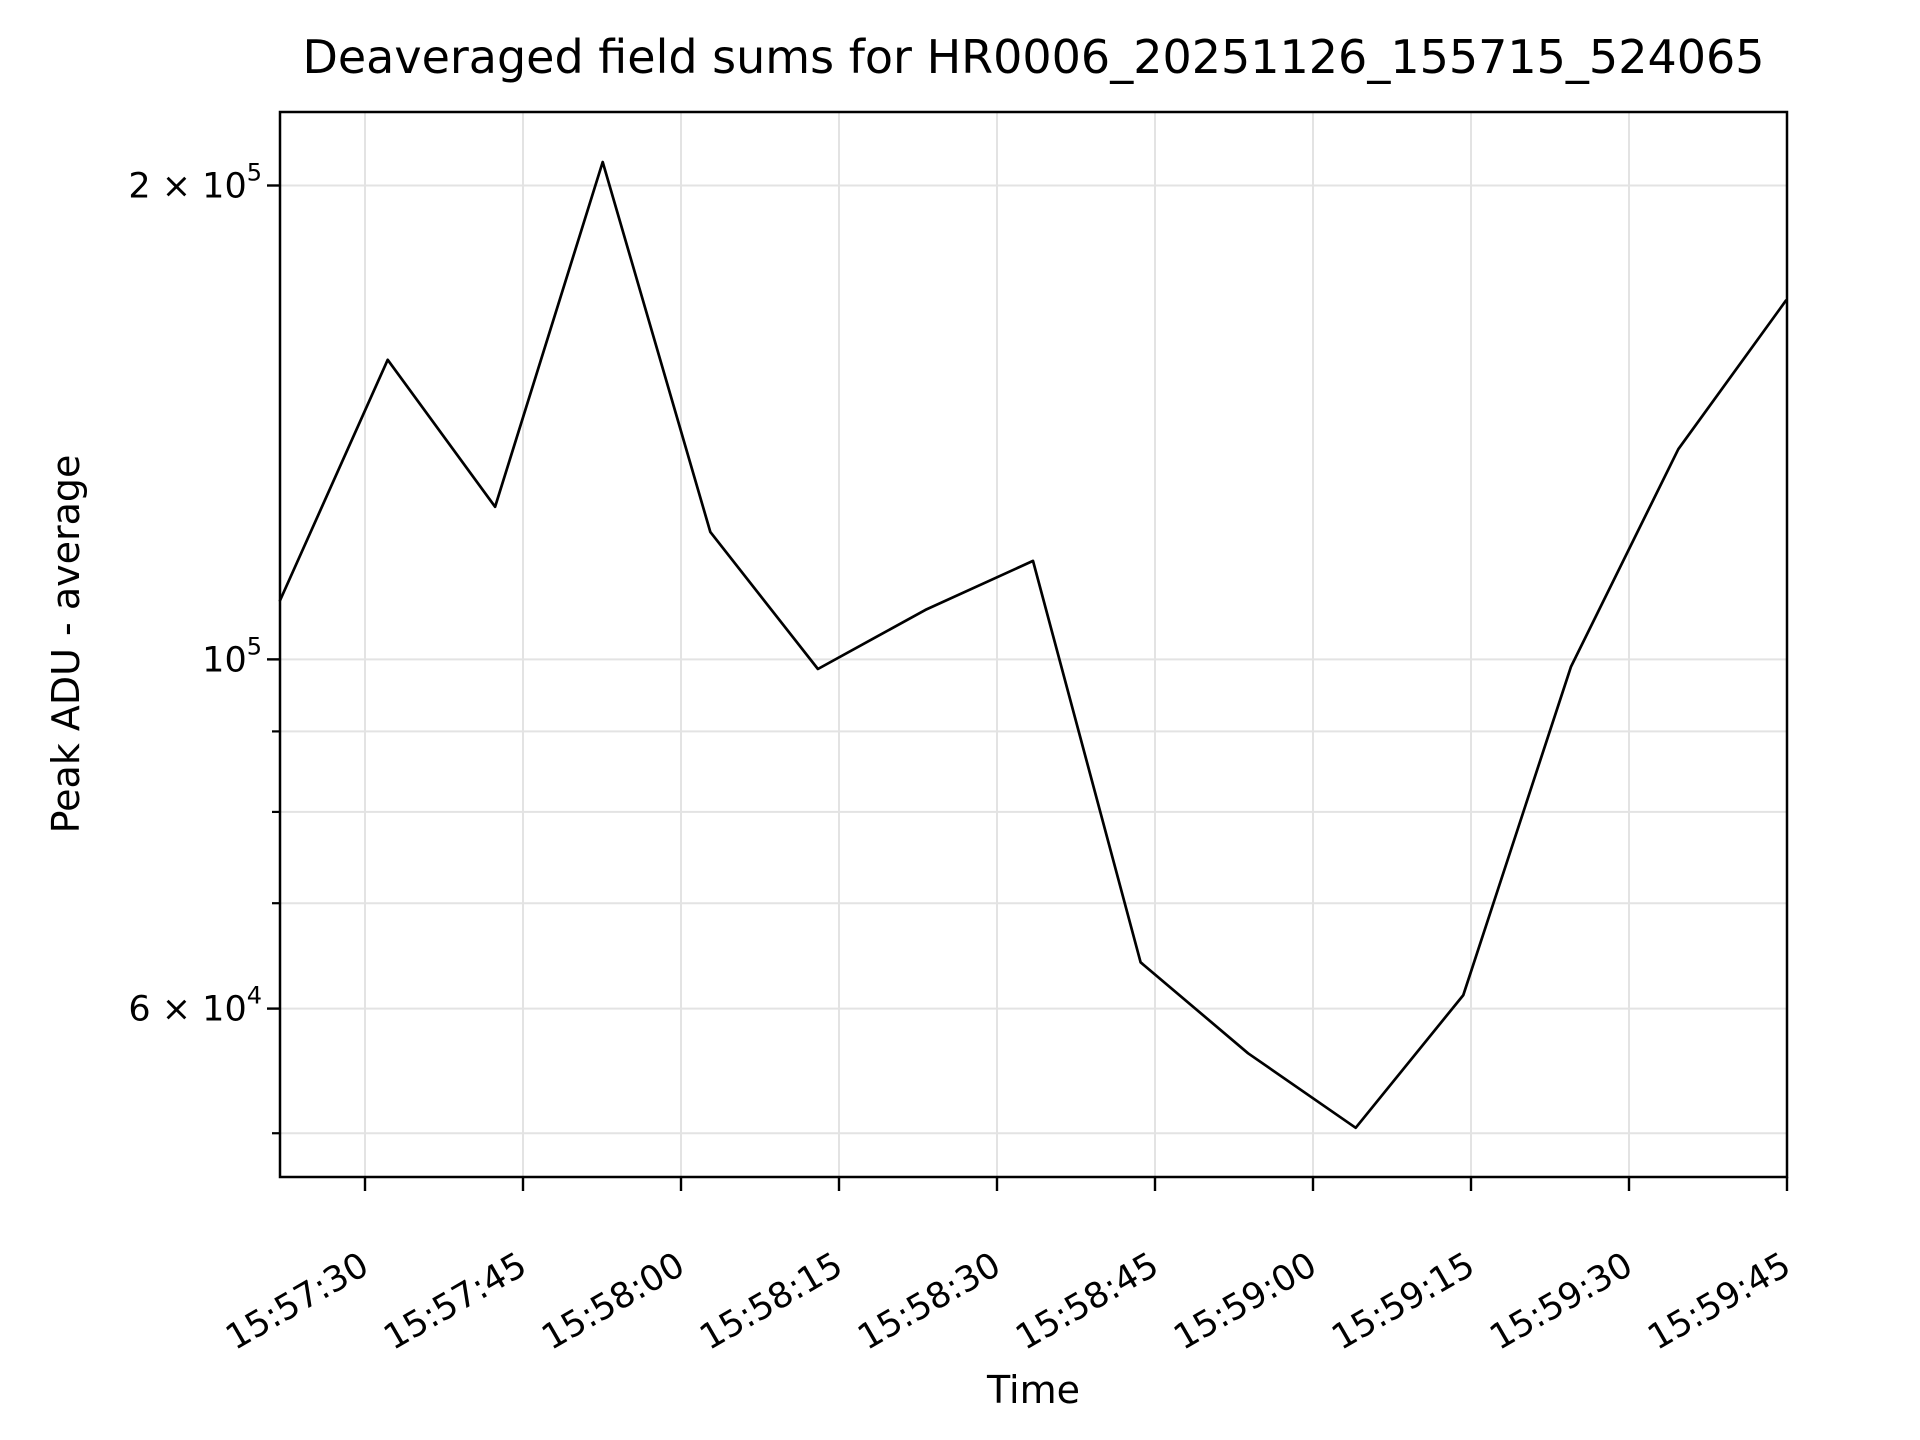 The image size is (1920, 1440). I want to click on x-tick-label: 15:57:45, so click(455, 1301).